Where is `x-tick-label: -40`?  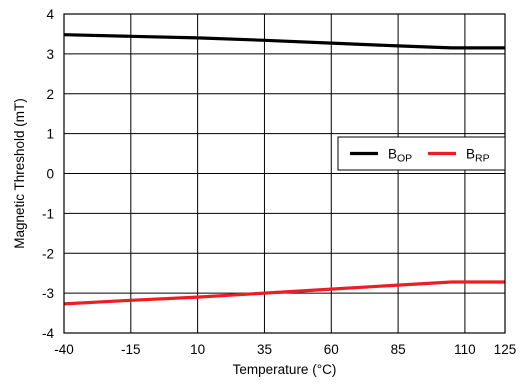 x-tick-label: -40 is located at coordinates (64, 349).